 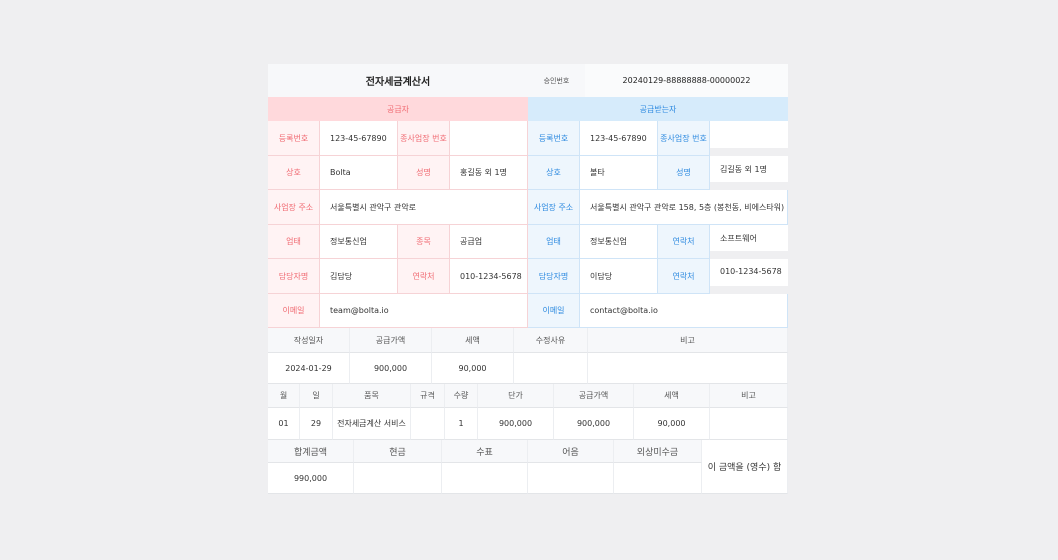 What do you see at coordinates (556, 80) in the screenshot?
I see `approval-label: 승인번호` at bounding box center [556, 80].